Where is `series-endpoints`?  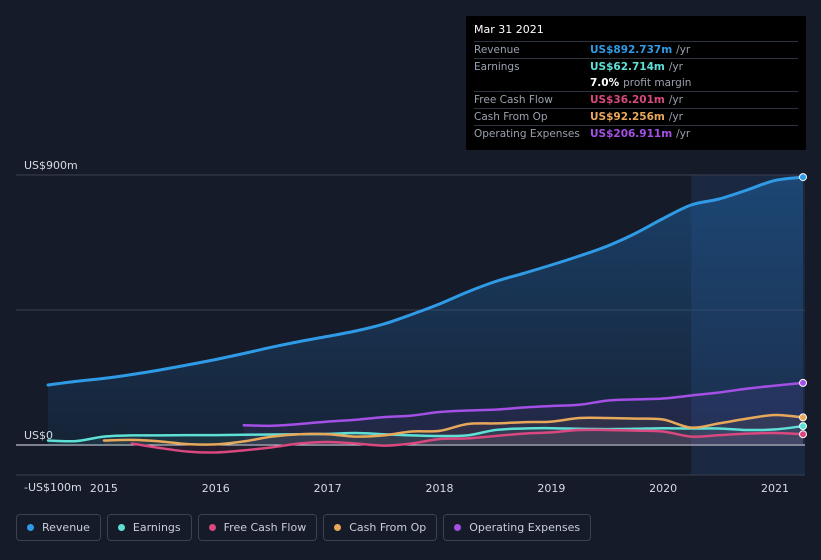
series-endpoints is located at coordinates (803, 306).